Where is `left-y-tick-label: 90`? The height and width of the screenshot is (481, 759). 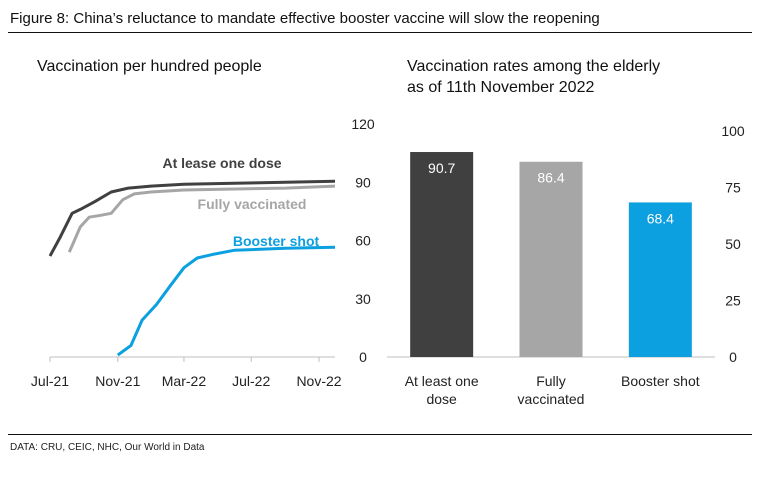
left-y-tick-label: 90 is located at coordinates (363, 182).